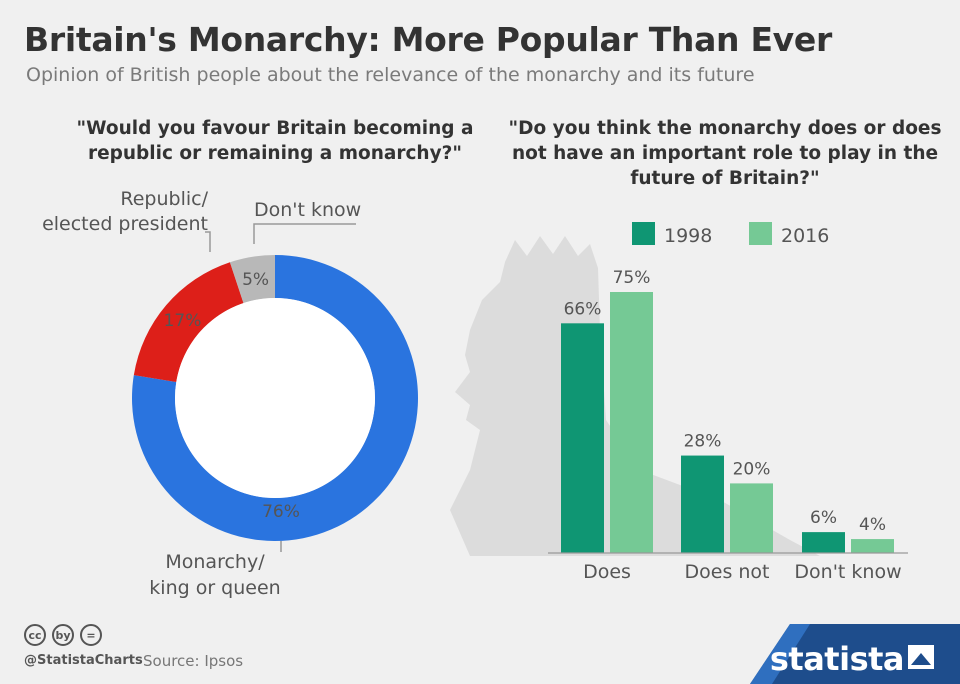 This screenshot has width=960, height=684. What do you see at coordinates (125, 224) in the screenshot?
I see `donut-category-label-1-1: elected president` at bounding box center [125, 224].